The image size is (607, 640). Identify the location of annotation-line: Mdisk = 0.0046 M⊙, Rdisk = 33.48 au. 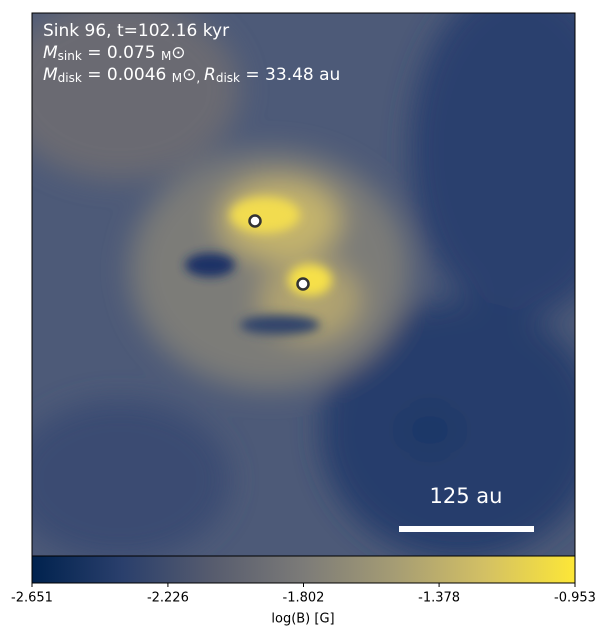
(191, 75).